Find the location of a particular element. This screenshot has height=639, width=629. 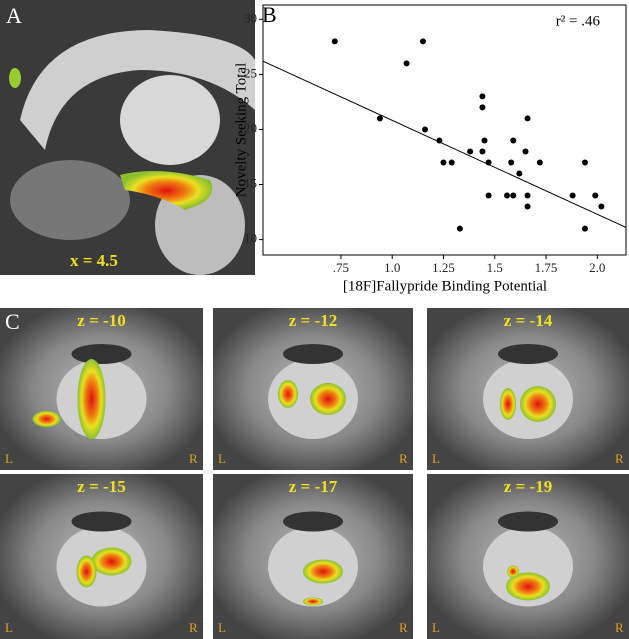

x-tick-label: 2.0 is located at coordinates (597, 267).